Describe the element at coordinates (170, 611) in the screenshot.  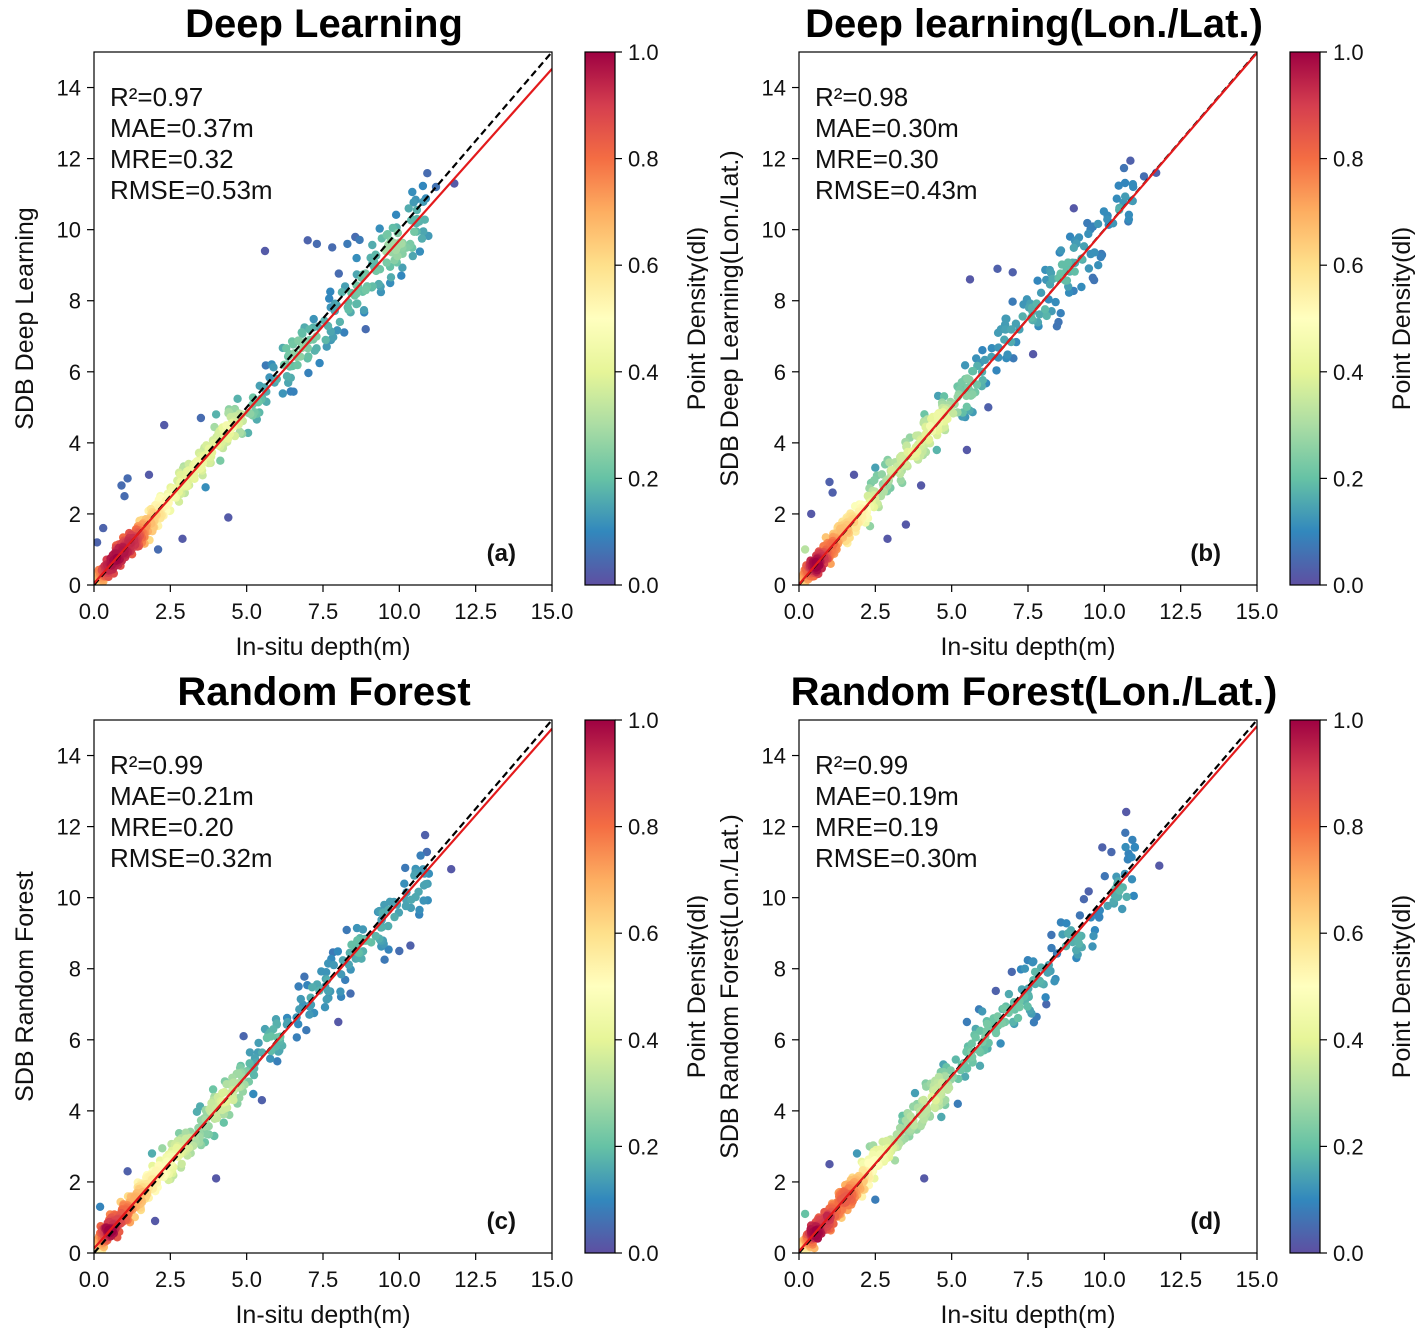
I see `x-tick-label: 2.5` at that location.